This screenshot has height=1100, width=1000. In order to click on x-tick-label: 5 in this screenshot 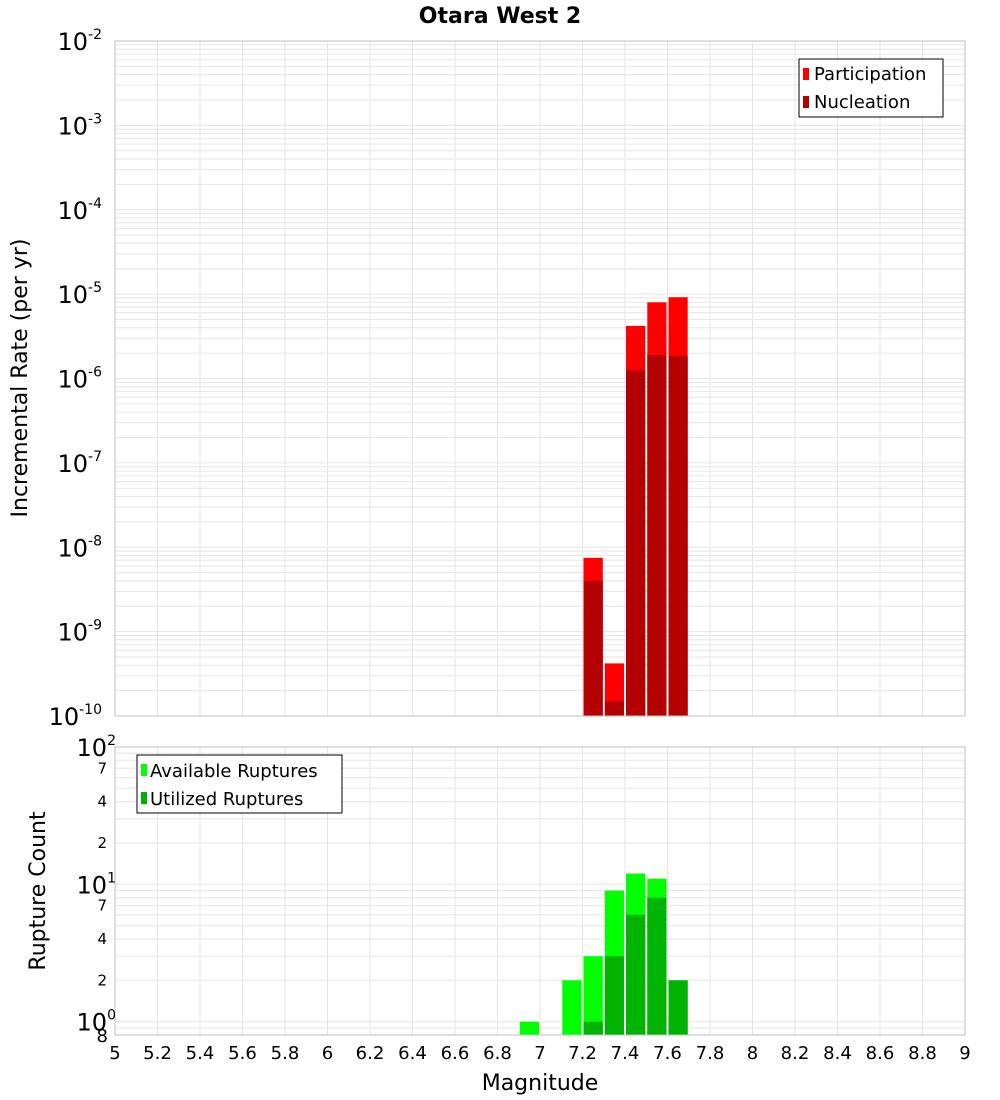, I will do `click(114, 1053)`.